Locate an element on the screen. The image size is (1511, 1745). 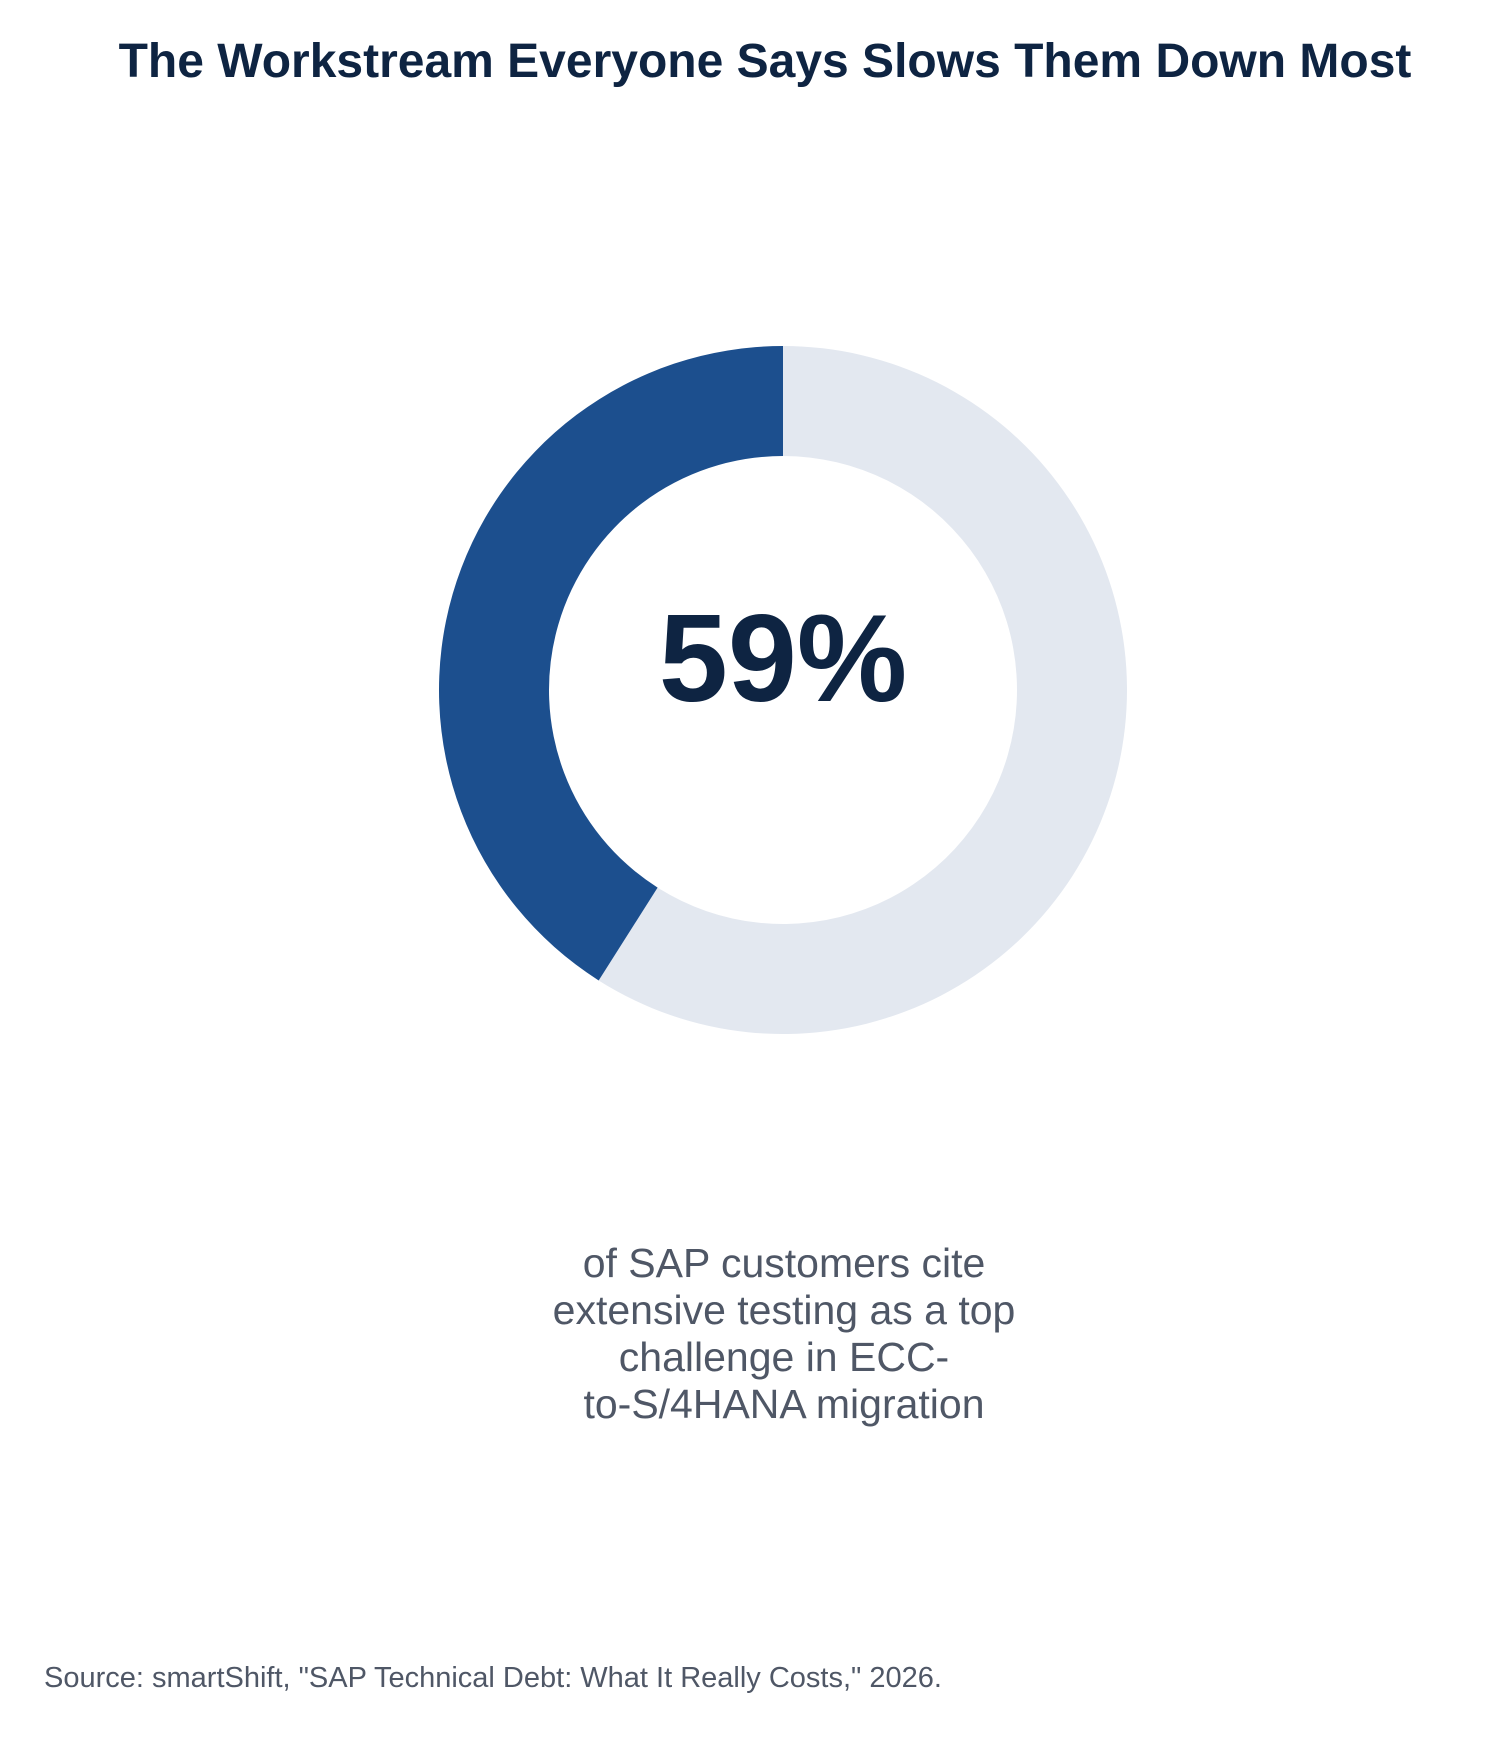
caption-line: to-S/4HANA migration is located at coordinates (784, 1404).